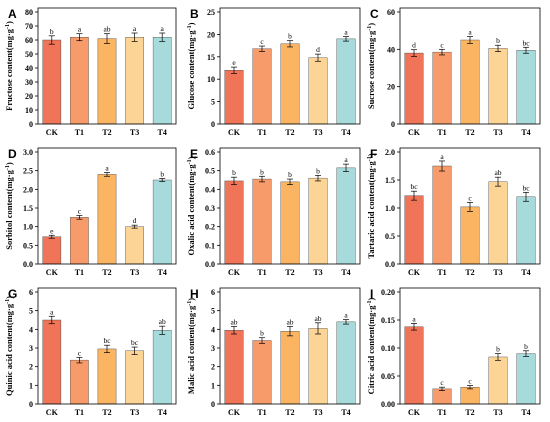  I want to click on panel-letter: B, so click(194, 14).